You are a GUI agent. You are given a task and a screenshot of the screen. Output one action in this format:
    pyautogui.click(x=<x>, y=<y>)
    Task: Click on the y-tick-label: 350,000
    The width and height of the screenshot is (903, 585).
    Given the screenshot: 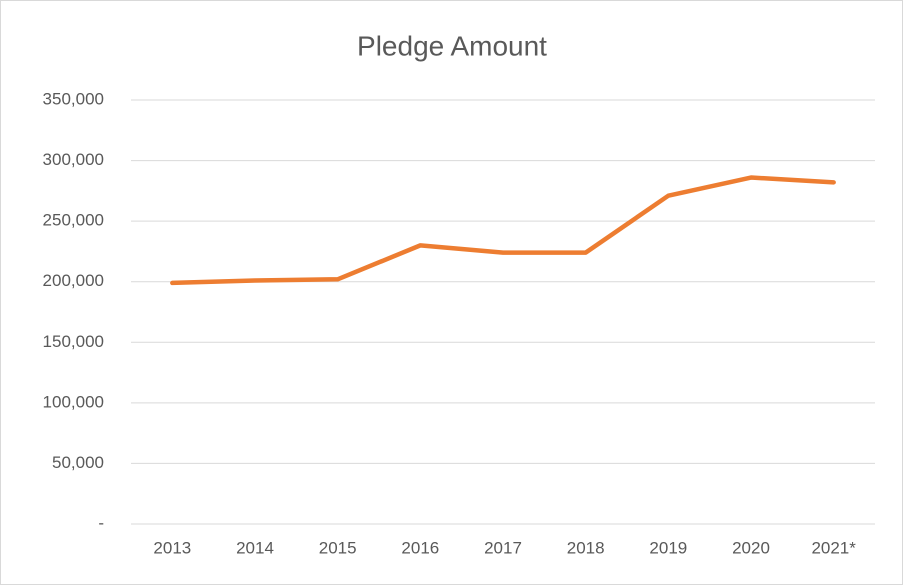 What is the action you would take?
    pyautogui.click(x=73, y=98)
    